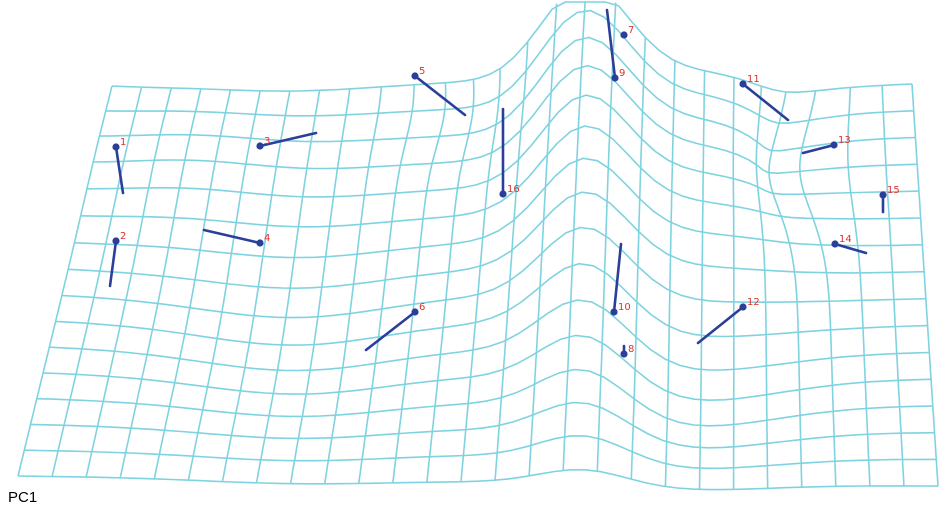  What do you see at coordinates (835, 244) in the screenshot?
I see `landmark-14-point` at bounding box center [835, 244].